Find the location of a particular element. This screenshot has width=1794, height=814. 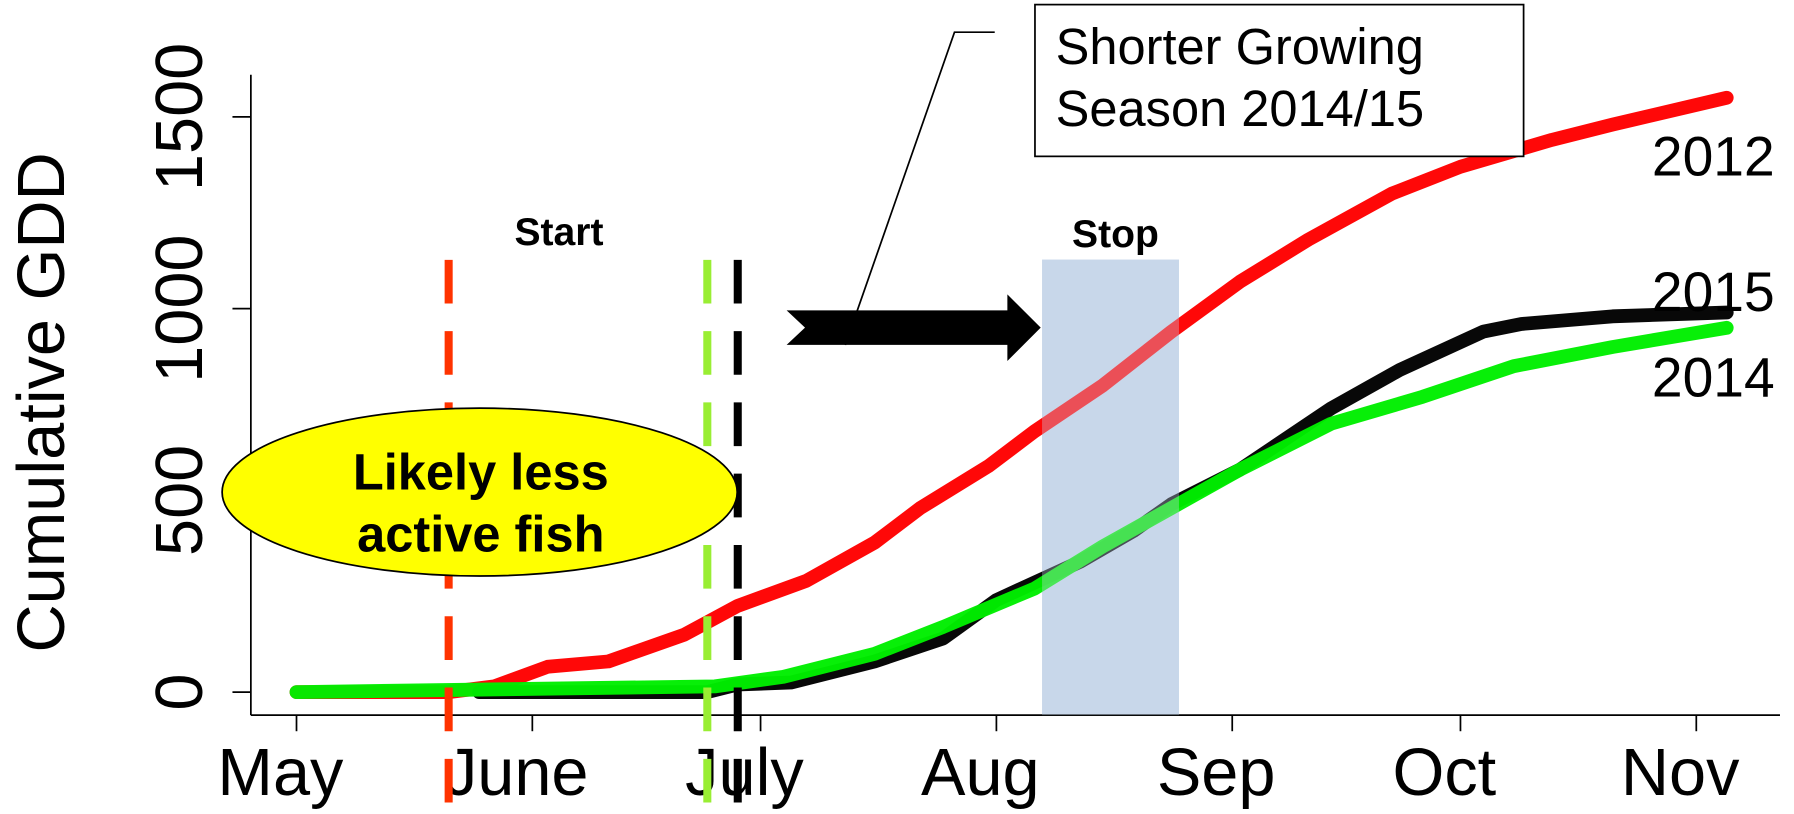

callout-box is located at coordinates (1279, 80).